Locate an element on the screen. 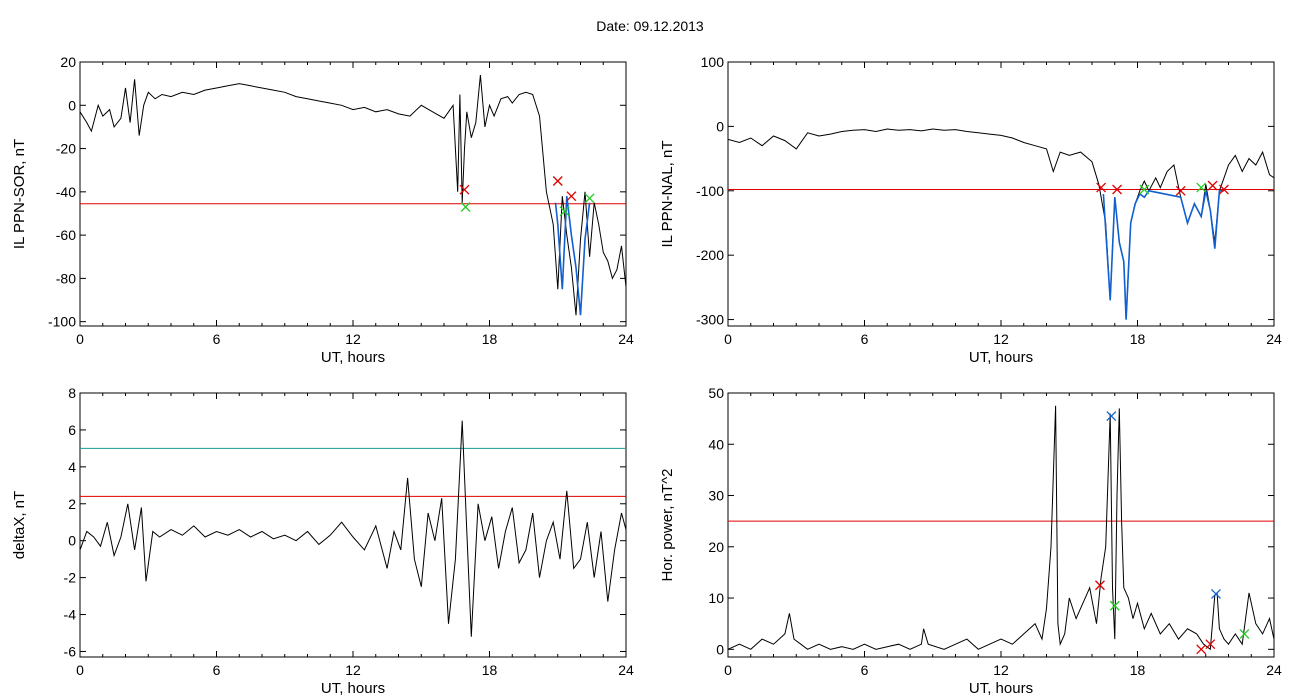 This screenshot has height=700, width=1300. y-tick-label: -4 is located at coordinates (70, 615).